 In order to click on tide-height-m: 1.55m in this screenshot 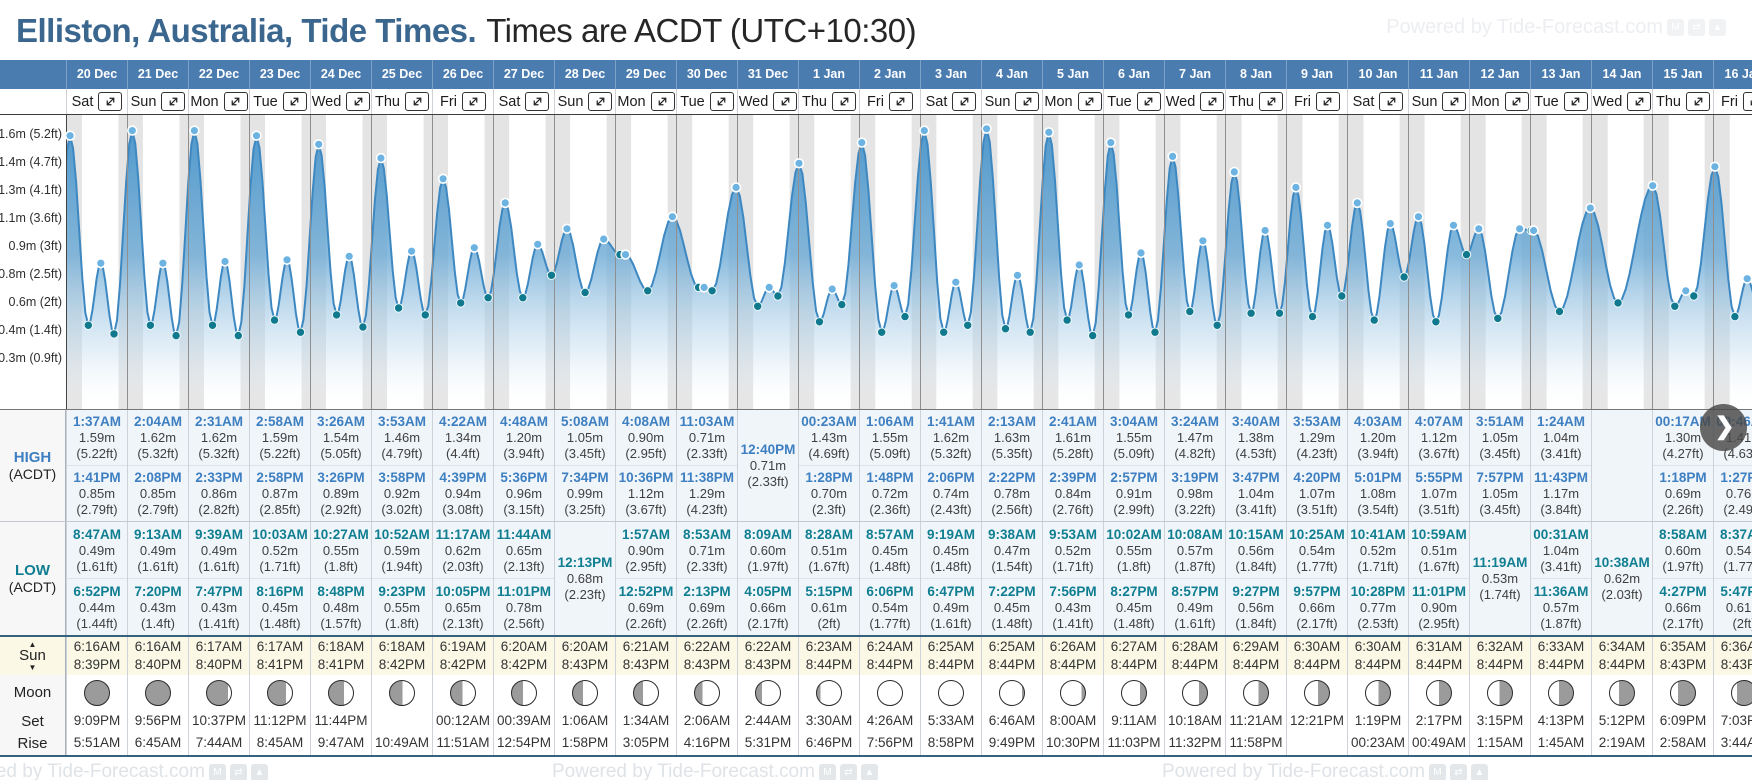, I will do `click(1134, 437)`.